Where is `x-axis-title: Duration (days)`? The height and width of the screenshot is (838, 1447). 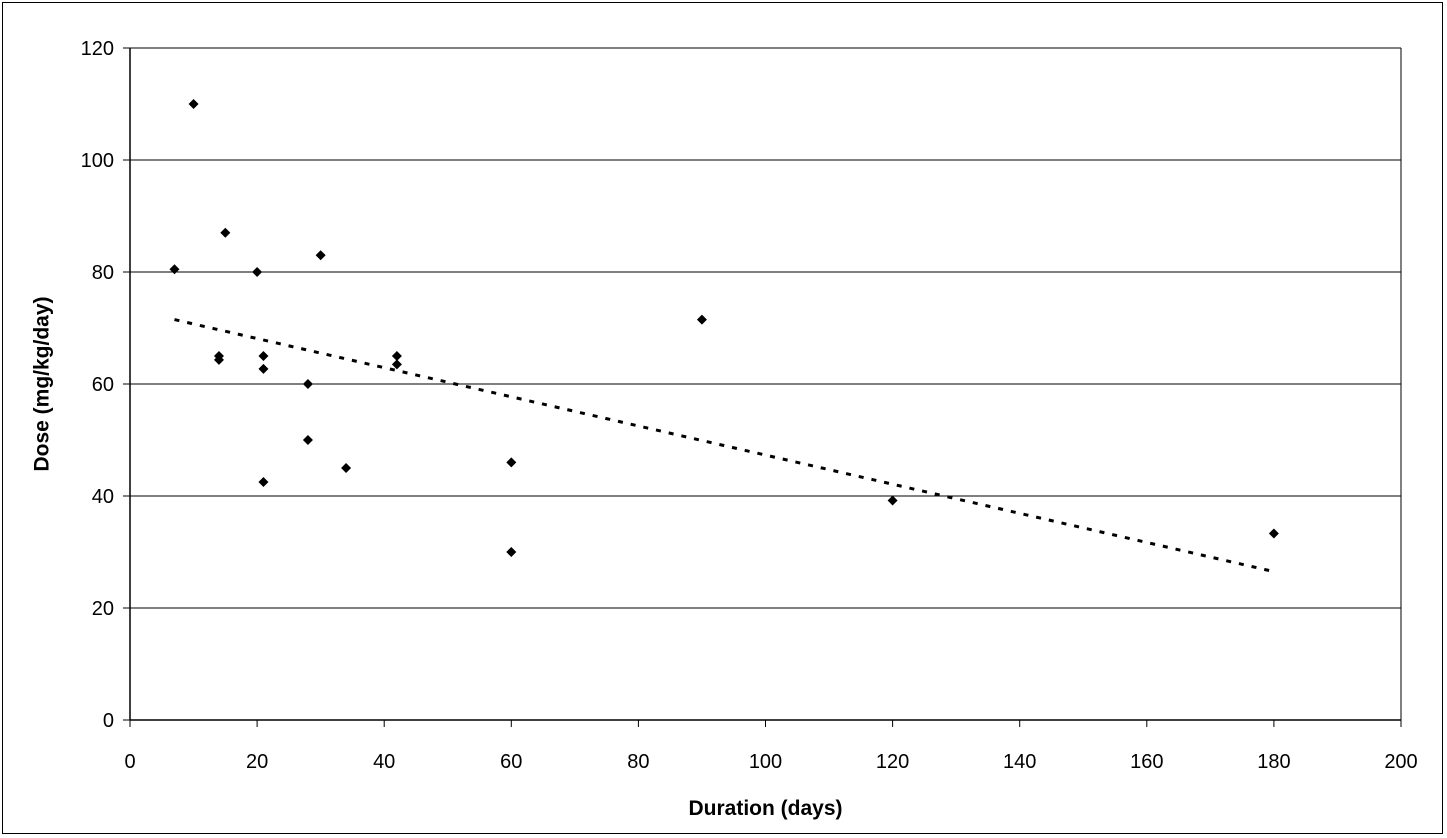
x-axis-title: Duration (days) is located at coordinates (765, 808).